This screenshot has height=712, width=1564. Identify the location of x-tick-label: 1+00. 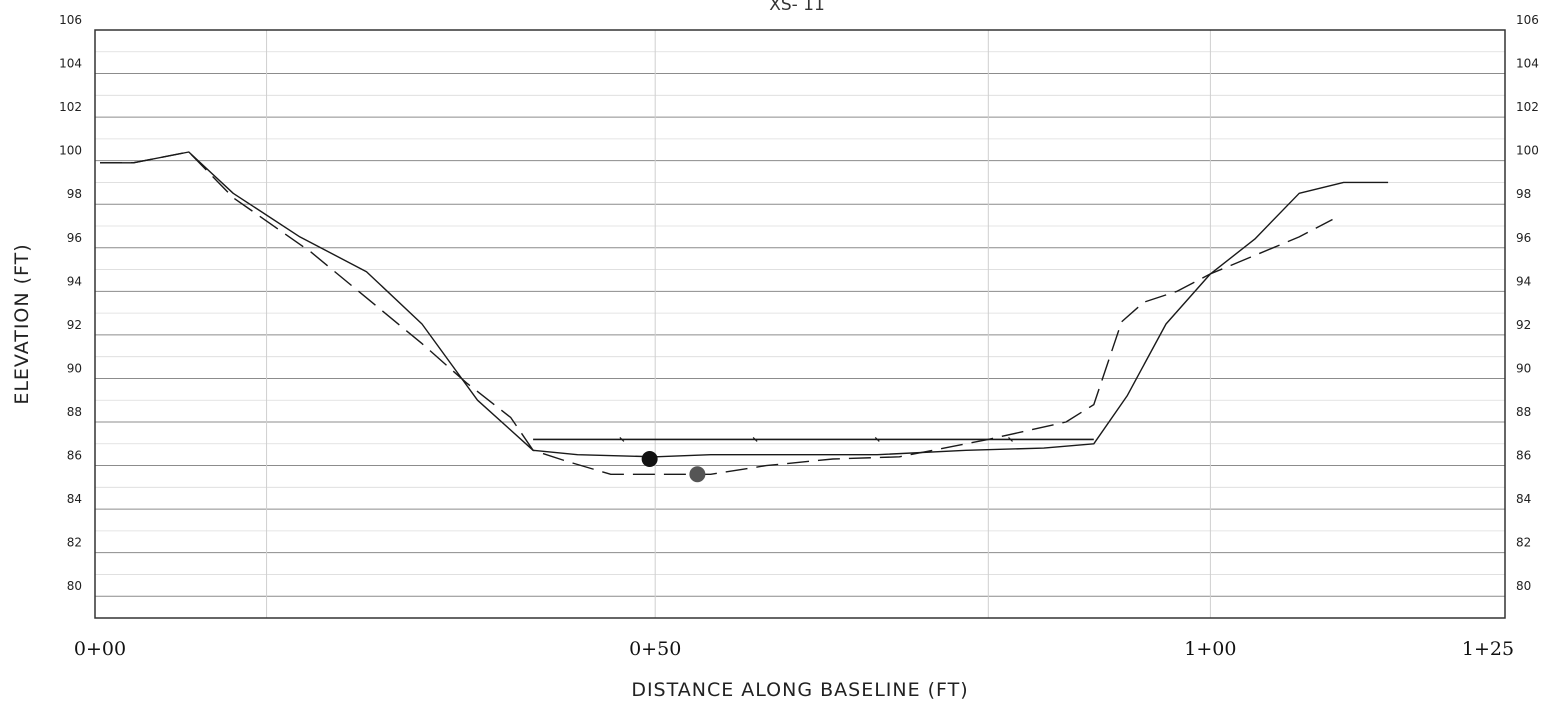
(1210, 649).